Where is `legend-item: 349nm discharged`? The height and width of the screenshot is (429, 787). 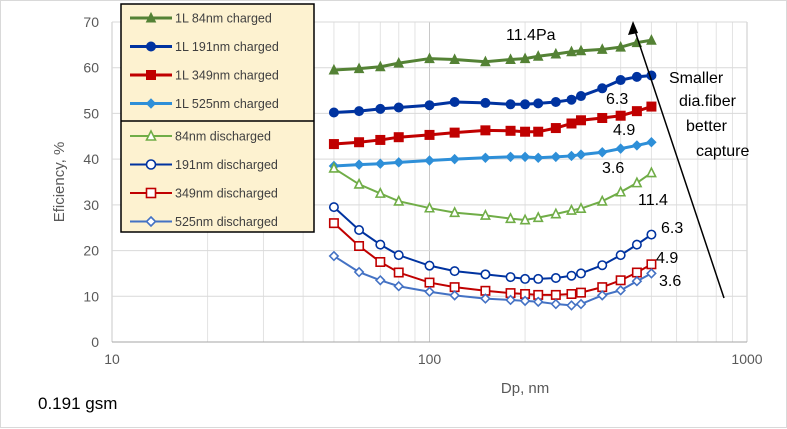 legend-item: 349nm discharged is located at coordinates (204, 194).